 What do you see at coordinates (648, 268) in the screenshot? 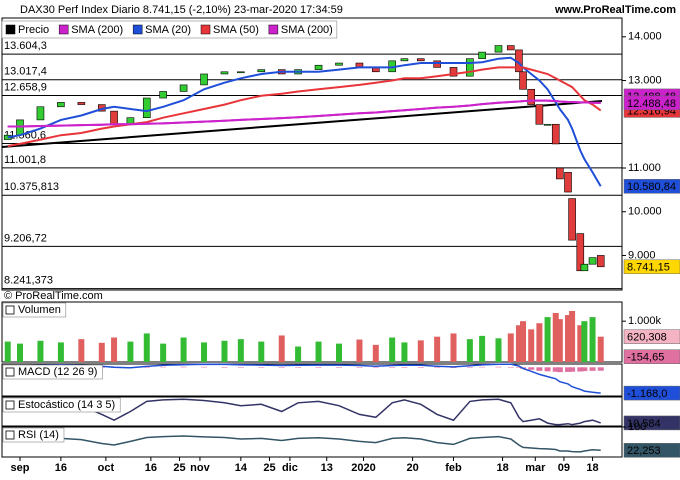
I see `value-tag-label: 8.741,15` at bounding box center [648, 268].